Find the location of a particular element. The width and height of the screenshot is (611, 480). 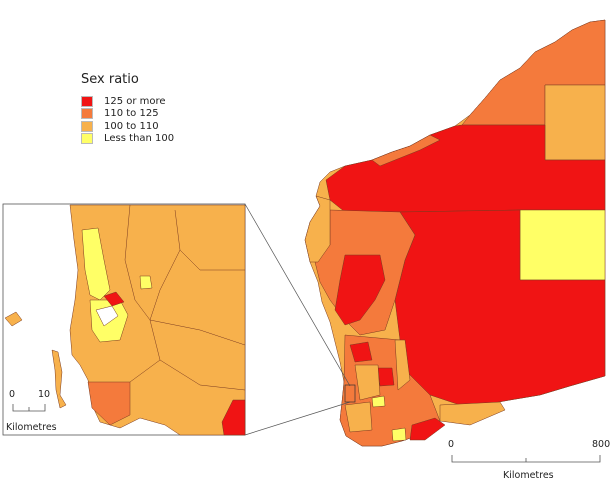

inset-island is located at coordinates (13, 319).